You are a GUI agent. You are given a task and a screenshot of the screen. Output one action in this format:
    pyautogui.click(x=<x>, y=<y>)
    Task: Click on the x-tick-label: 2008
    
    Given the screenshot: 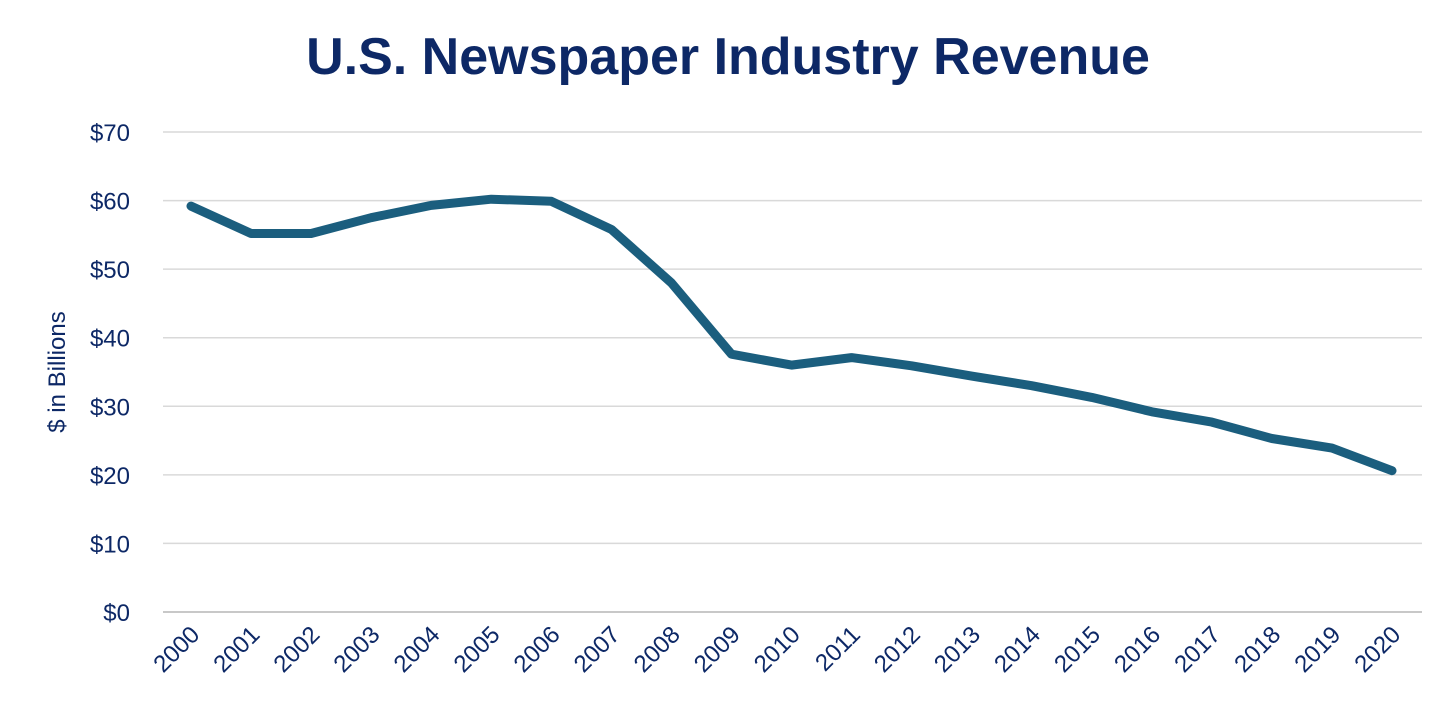 What is the action you would take?
    pyautogui.click(x=657, y=649)
    